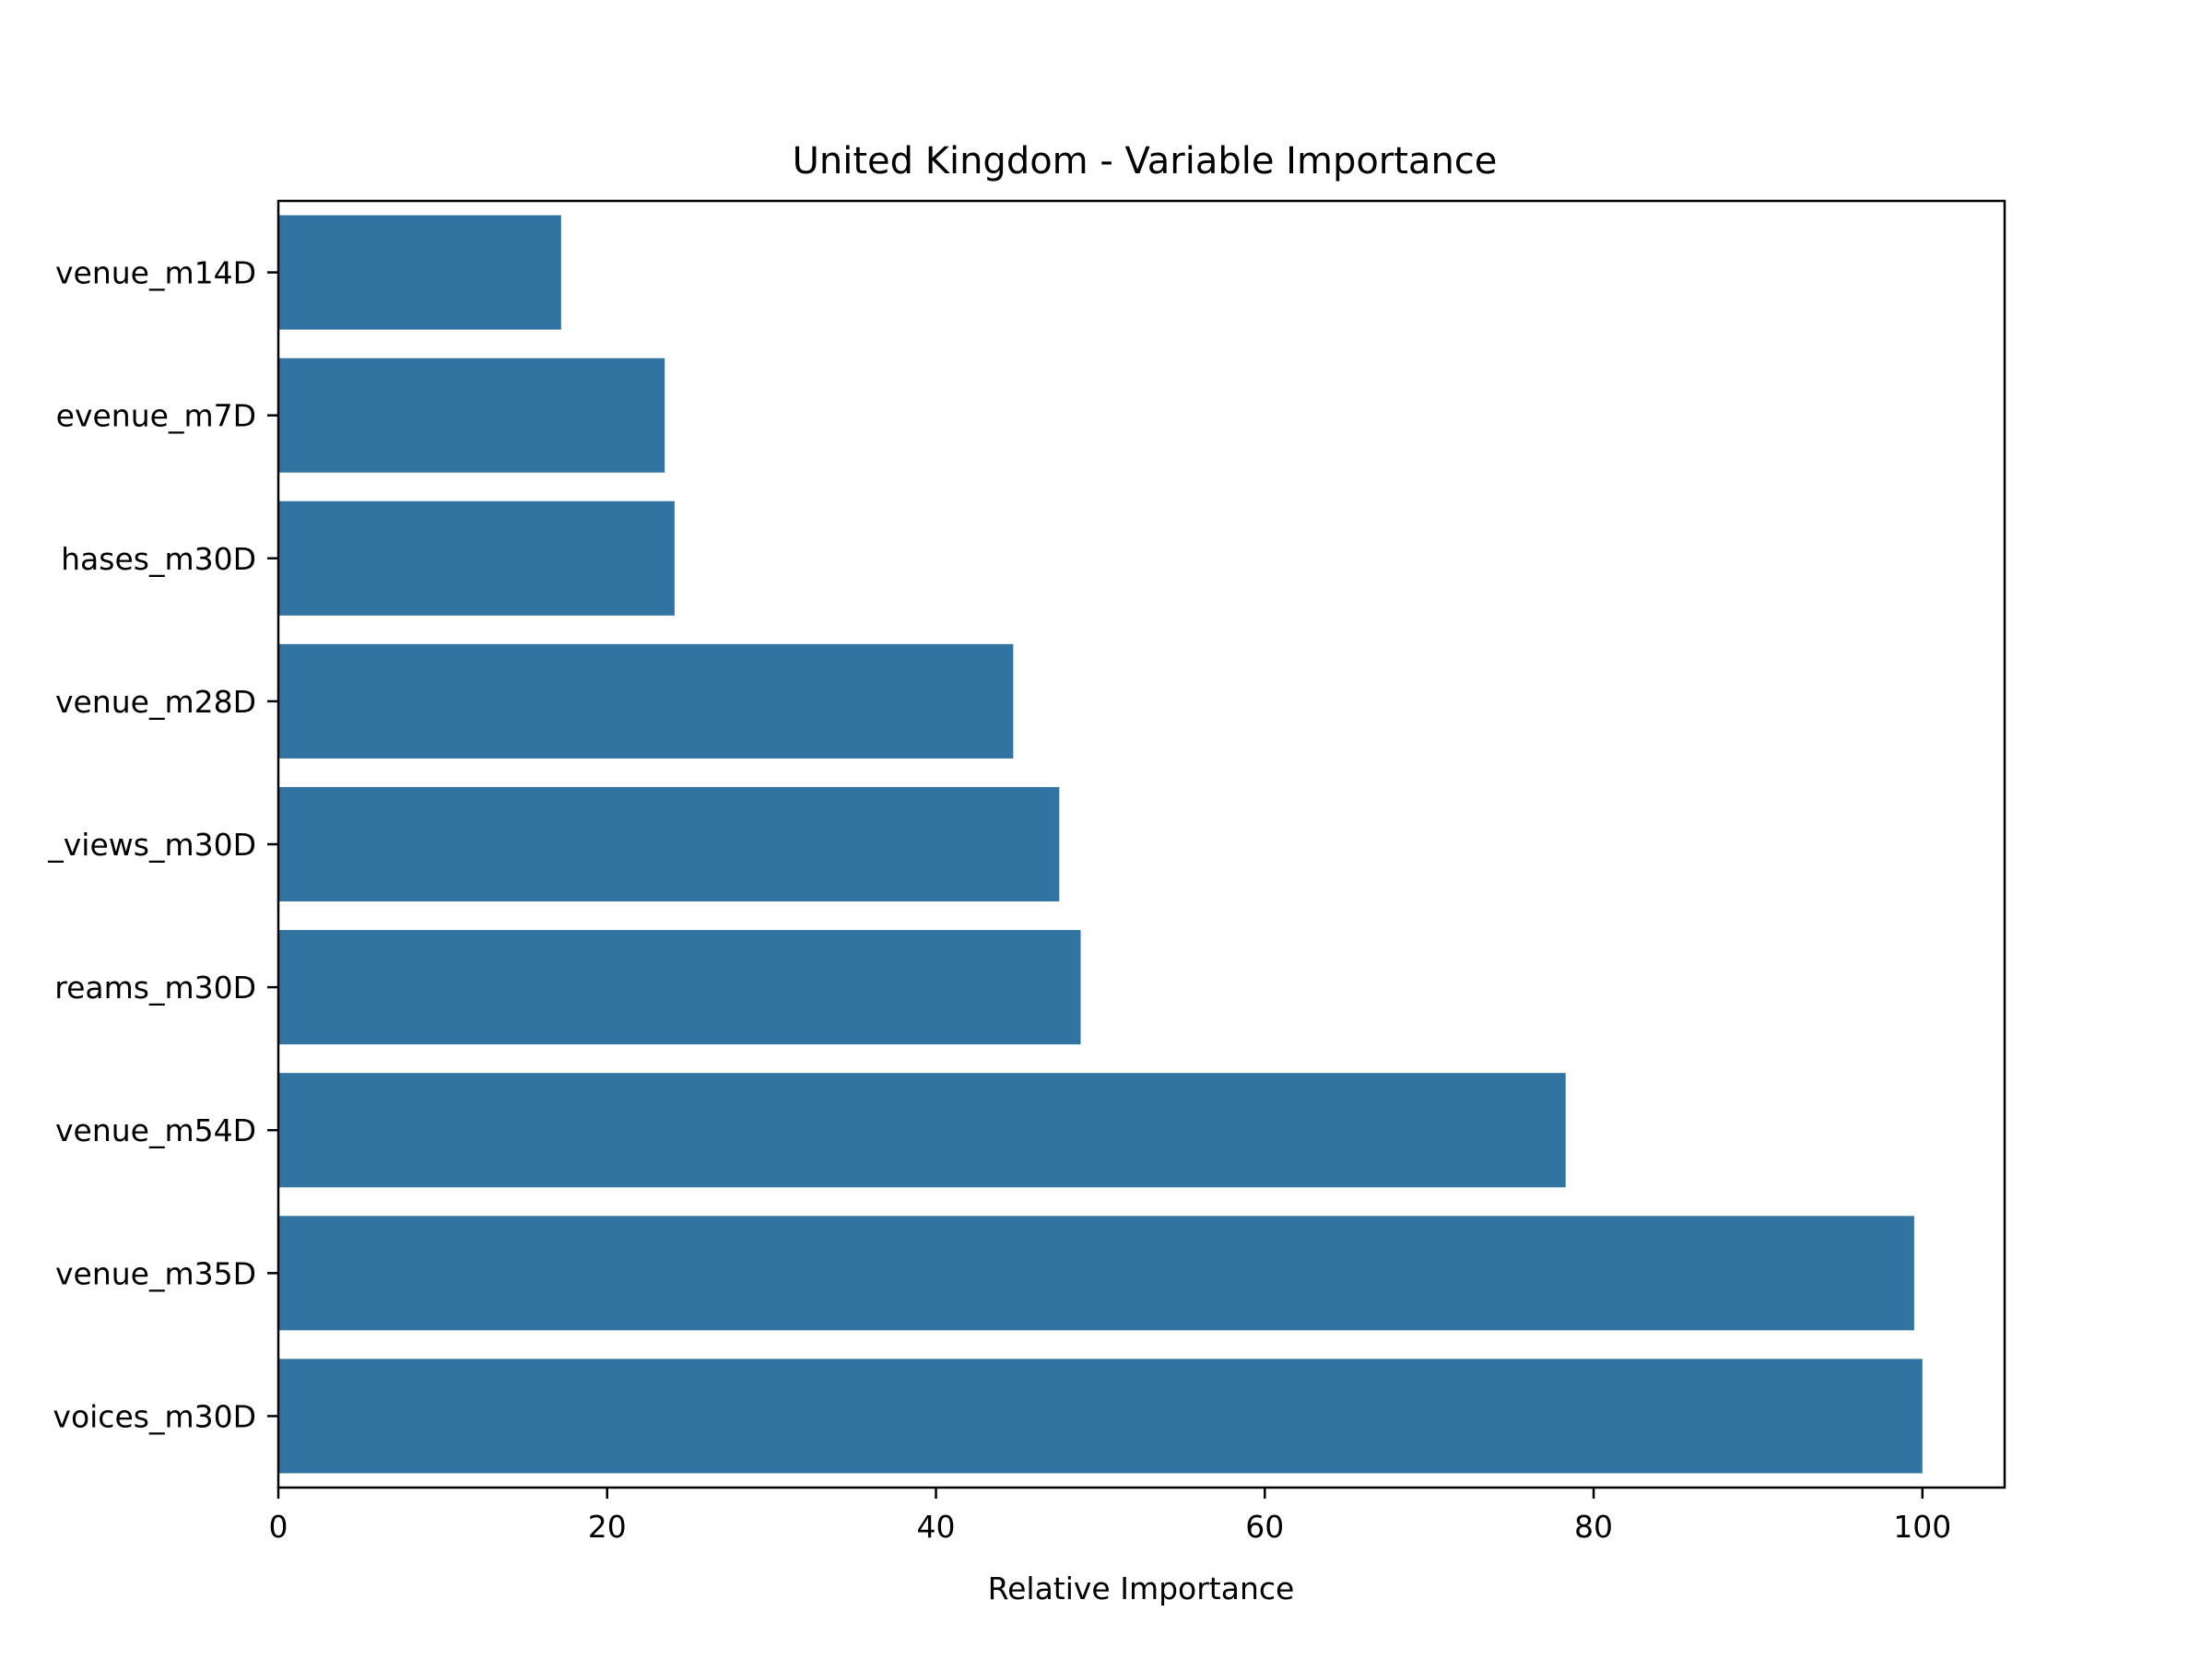 This screenshot has height=1659, width=2212. What do you see at coordinates (158, 559) in the screenshot?
I see `y-tick-label-2: hases_m30D` at bounding box center [158, 559].